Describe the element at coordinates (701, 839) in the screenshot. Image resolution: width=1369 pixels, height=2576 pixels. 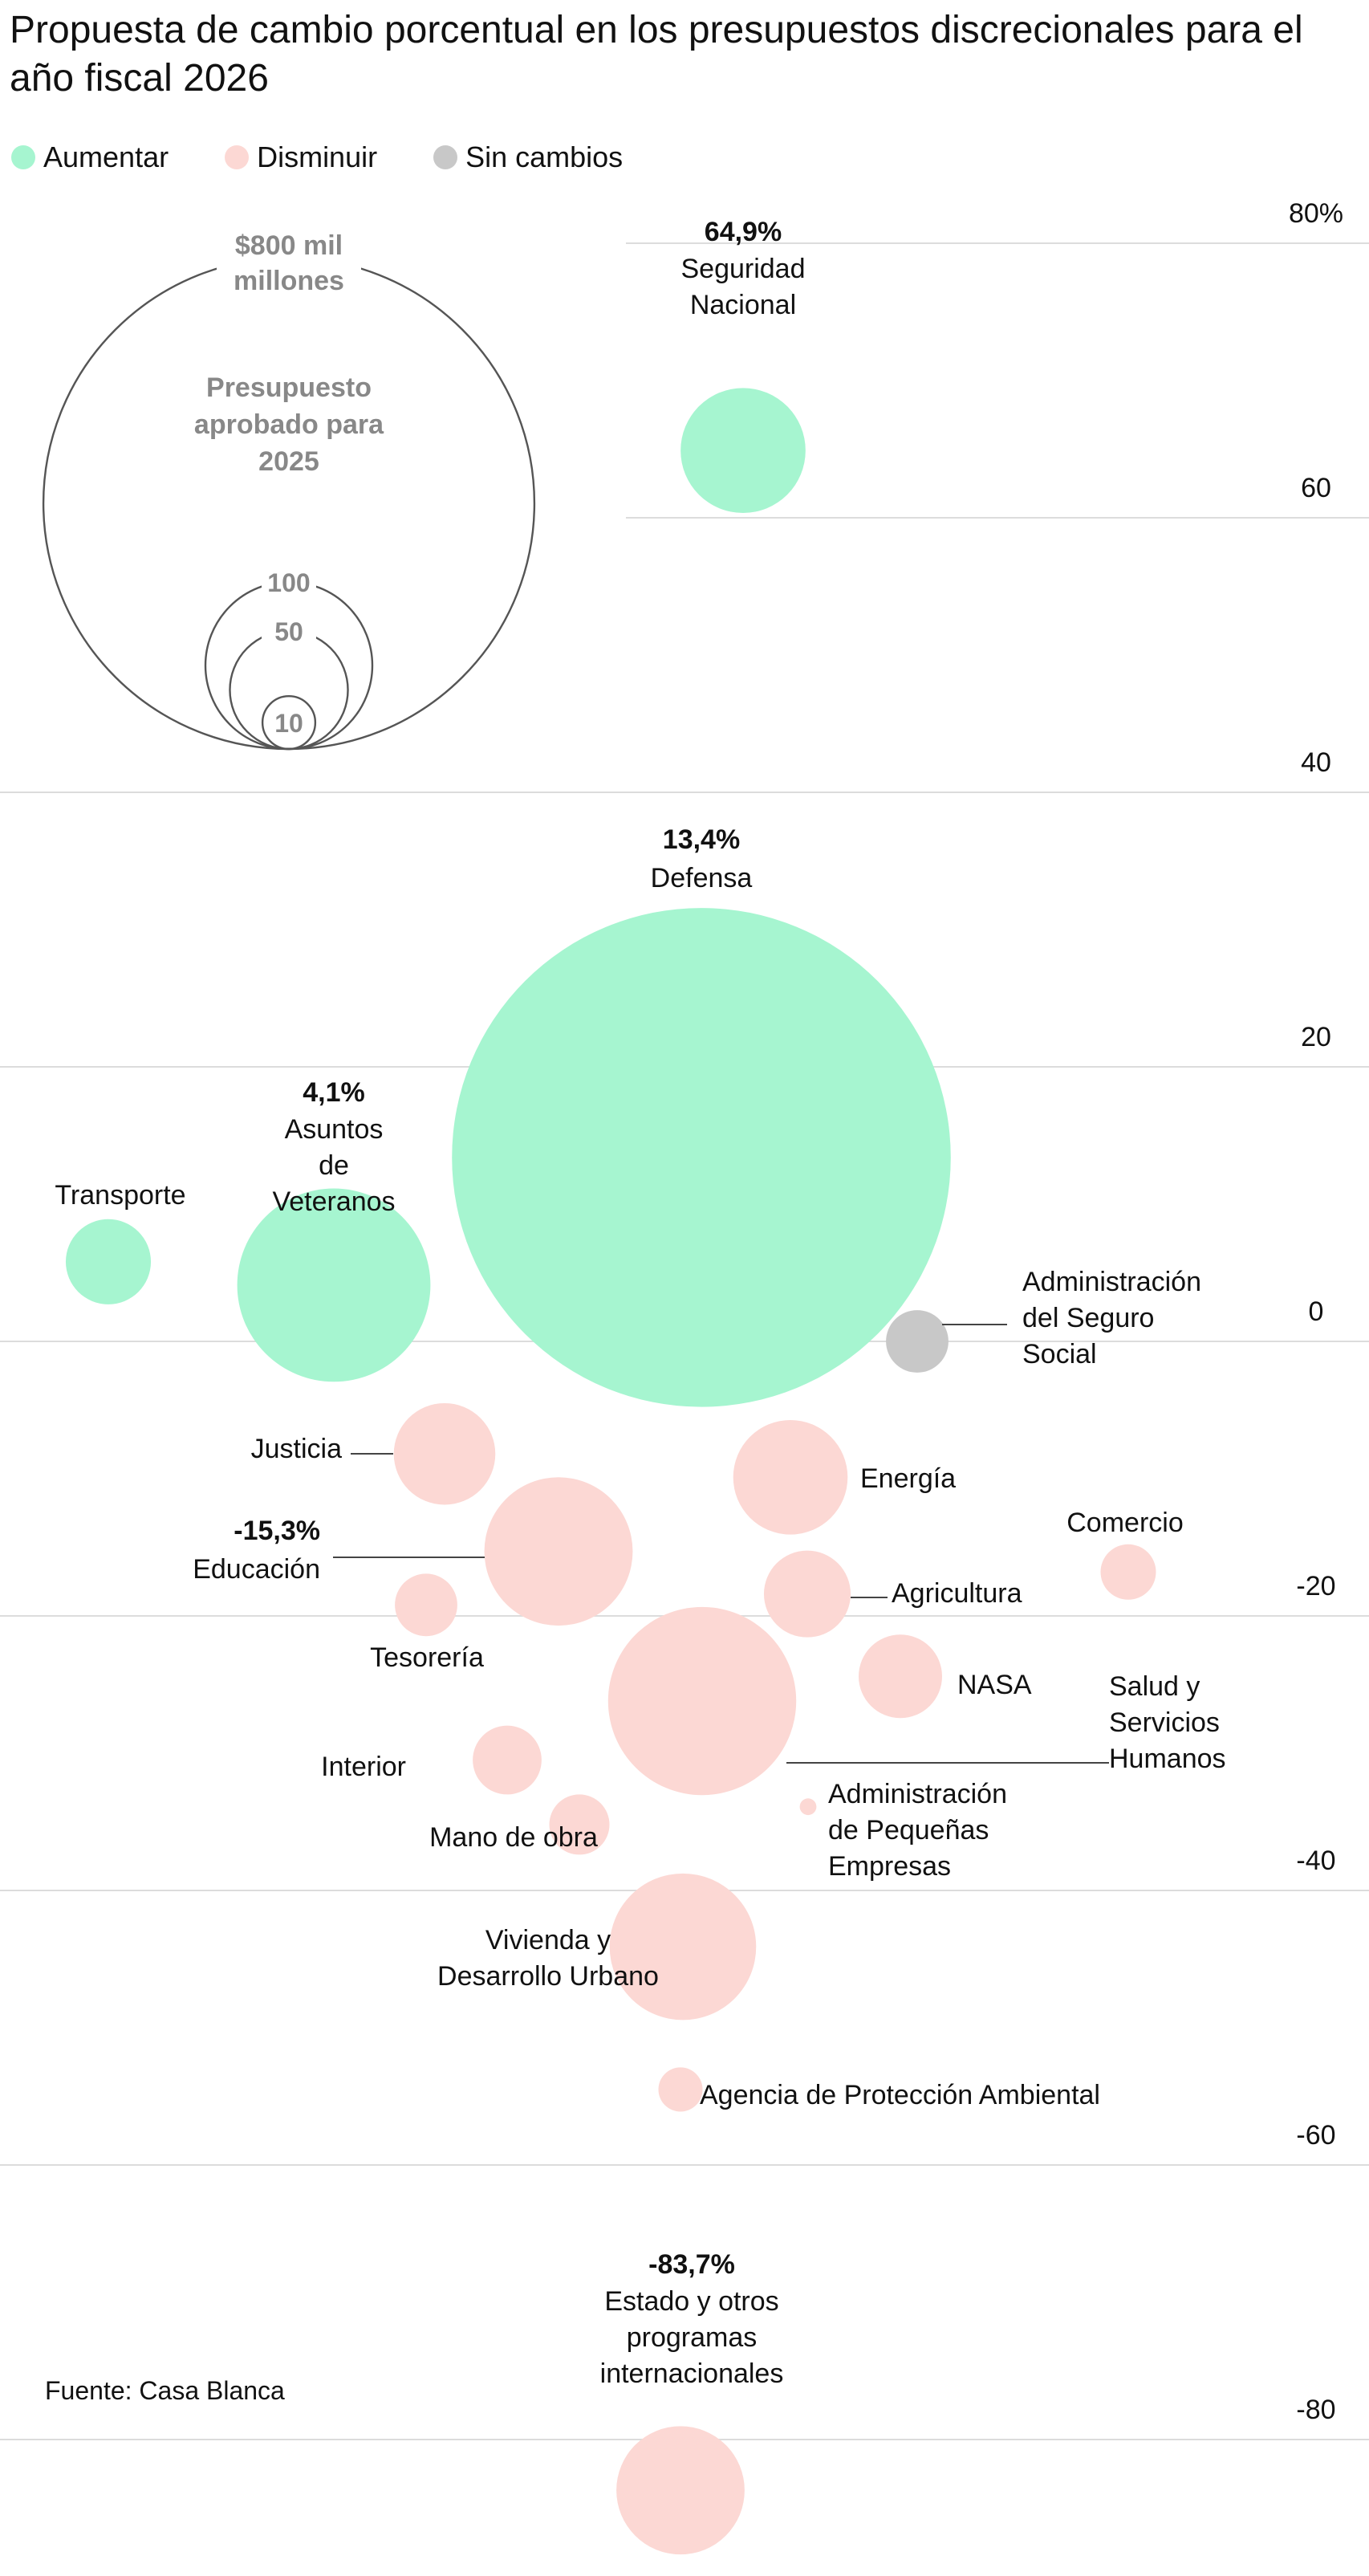
I see `bubble-value-label: 13,4%` at that location.